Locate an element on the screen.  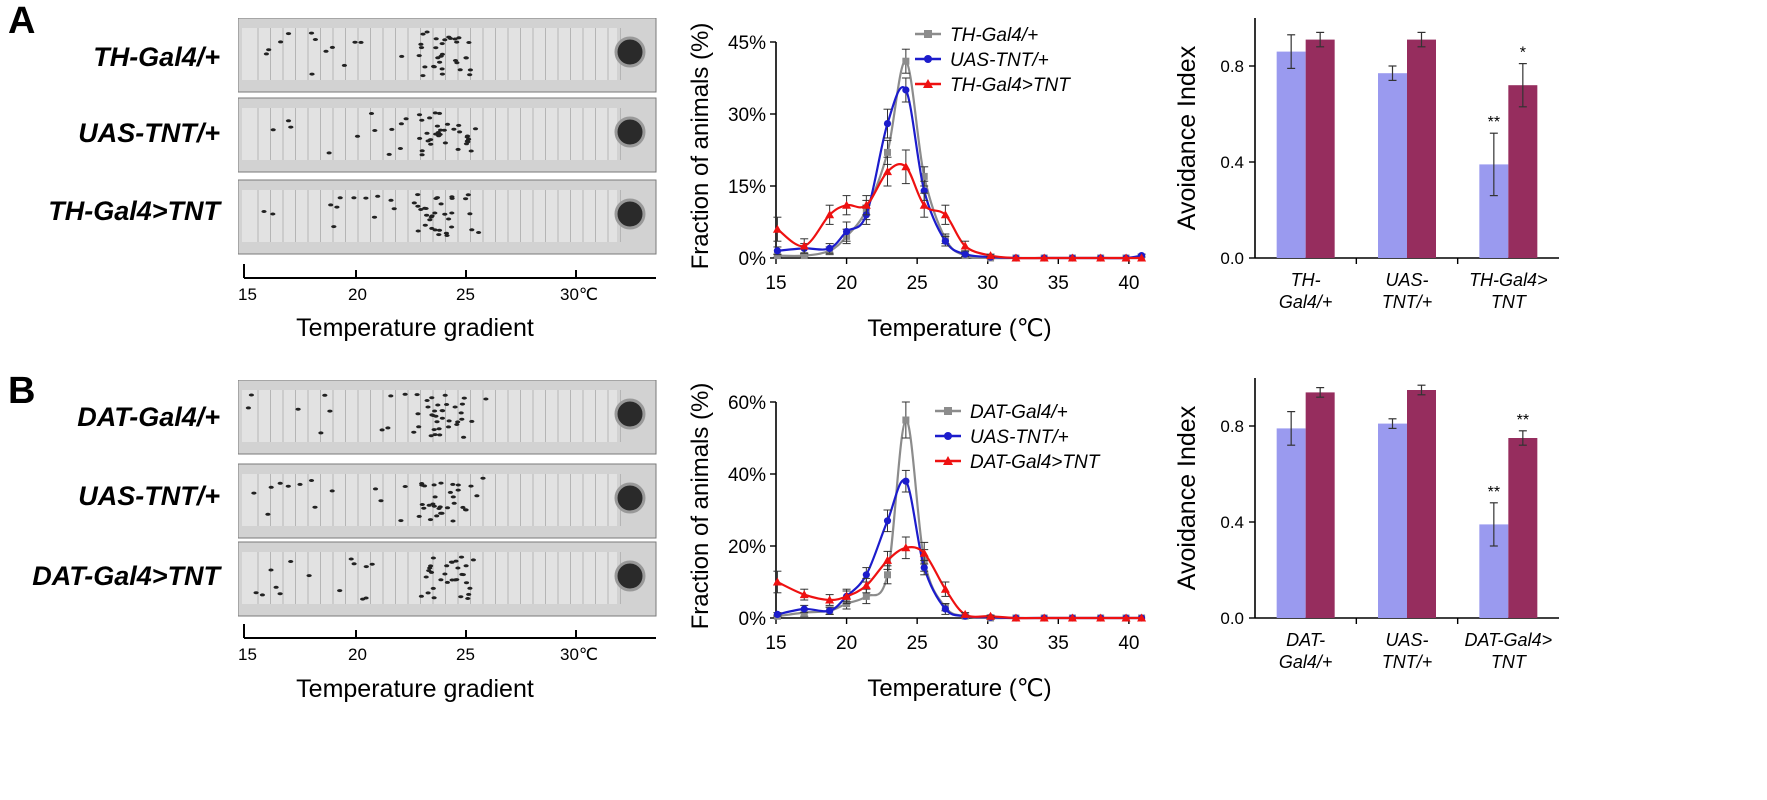
strip-disc is located at coordinates (630, 132).